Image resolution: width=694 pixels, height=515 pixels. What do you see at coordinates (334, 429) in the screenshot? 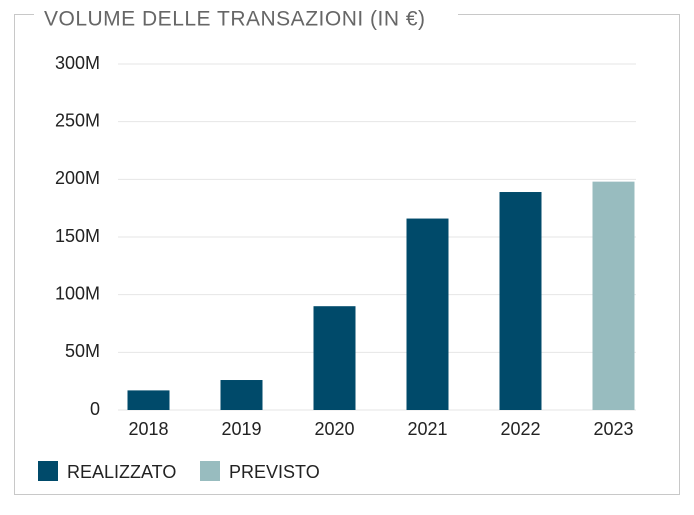
I see `x-tick-label: 2020` at bounding box center [334, 429].